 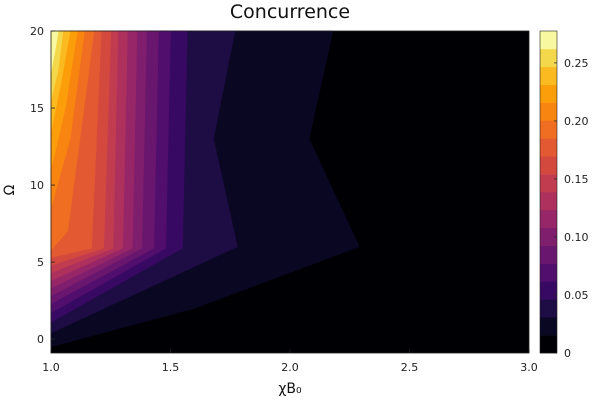 What do you see at coordinates (410, 367) in the screenshot?
I see `x-tick-label: 2.5` at bounding box center [410, 367].